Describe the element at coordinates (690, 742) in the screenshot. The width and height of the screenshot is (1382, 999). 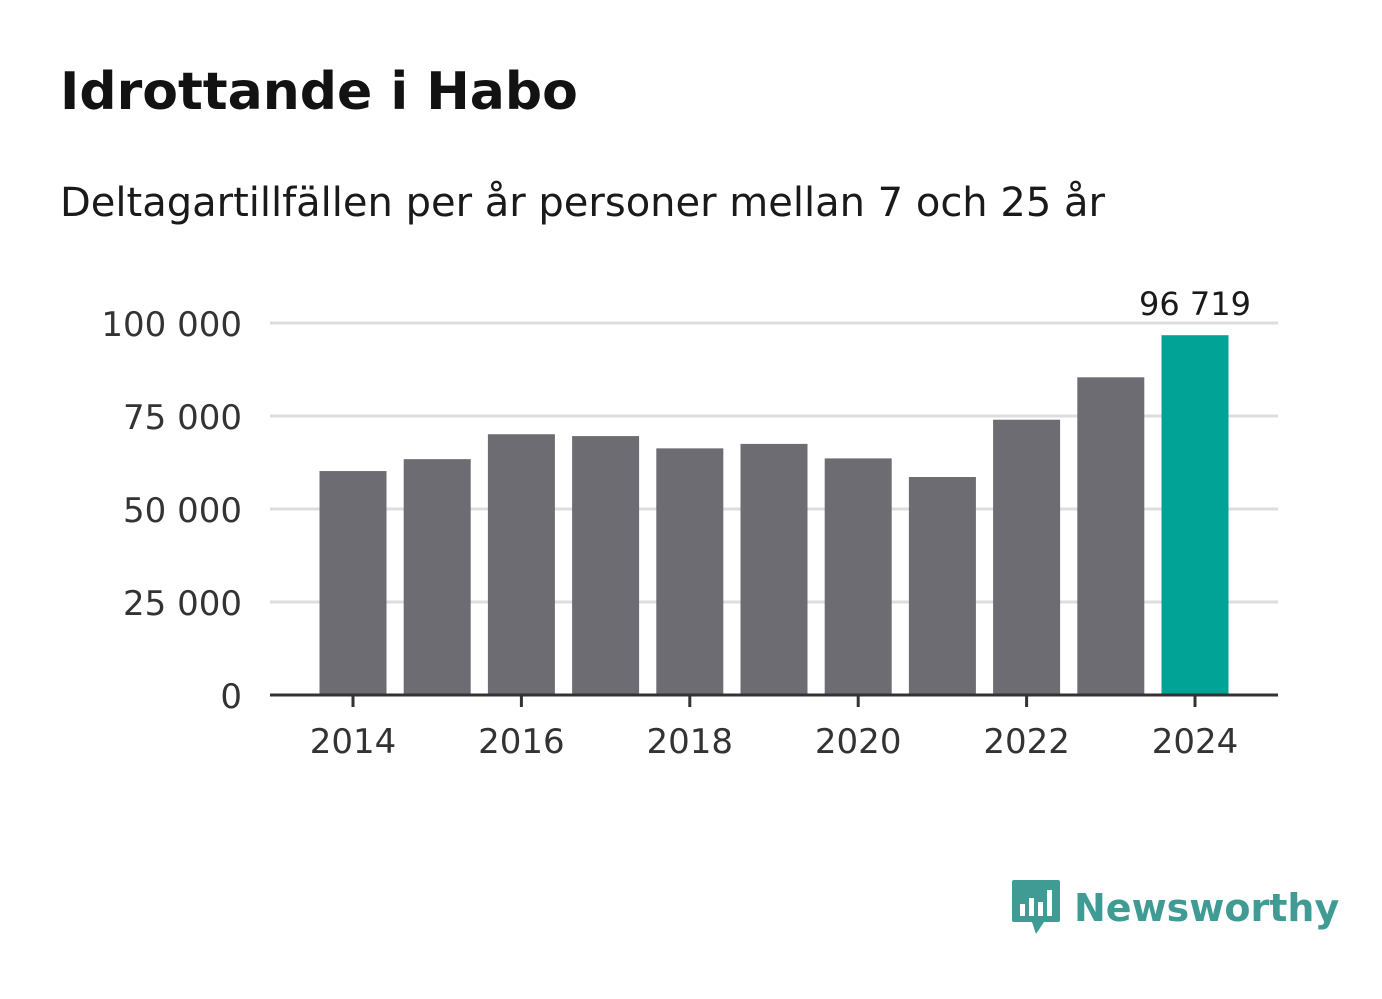
I see `x-tick-label: 2018` at that location.